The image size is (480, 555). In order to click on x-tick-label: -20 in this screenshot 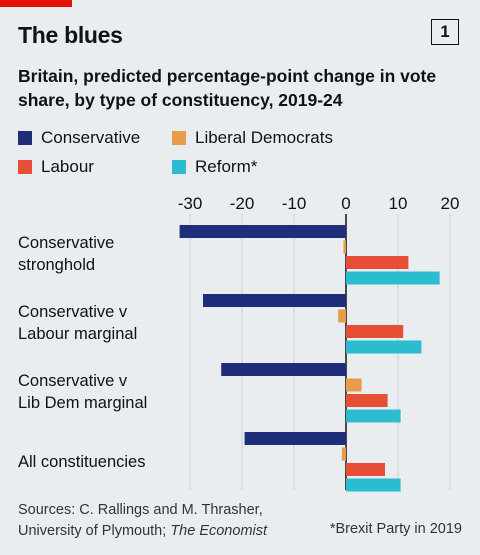, I will do `click(242, 203)`.